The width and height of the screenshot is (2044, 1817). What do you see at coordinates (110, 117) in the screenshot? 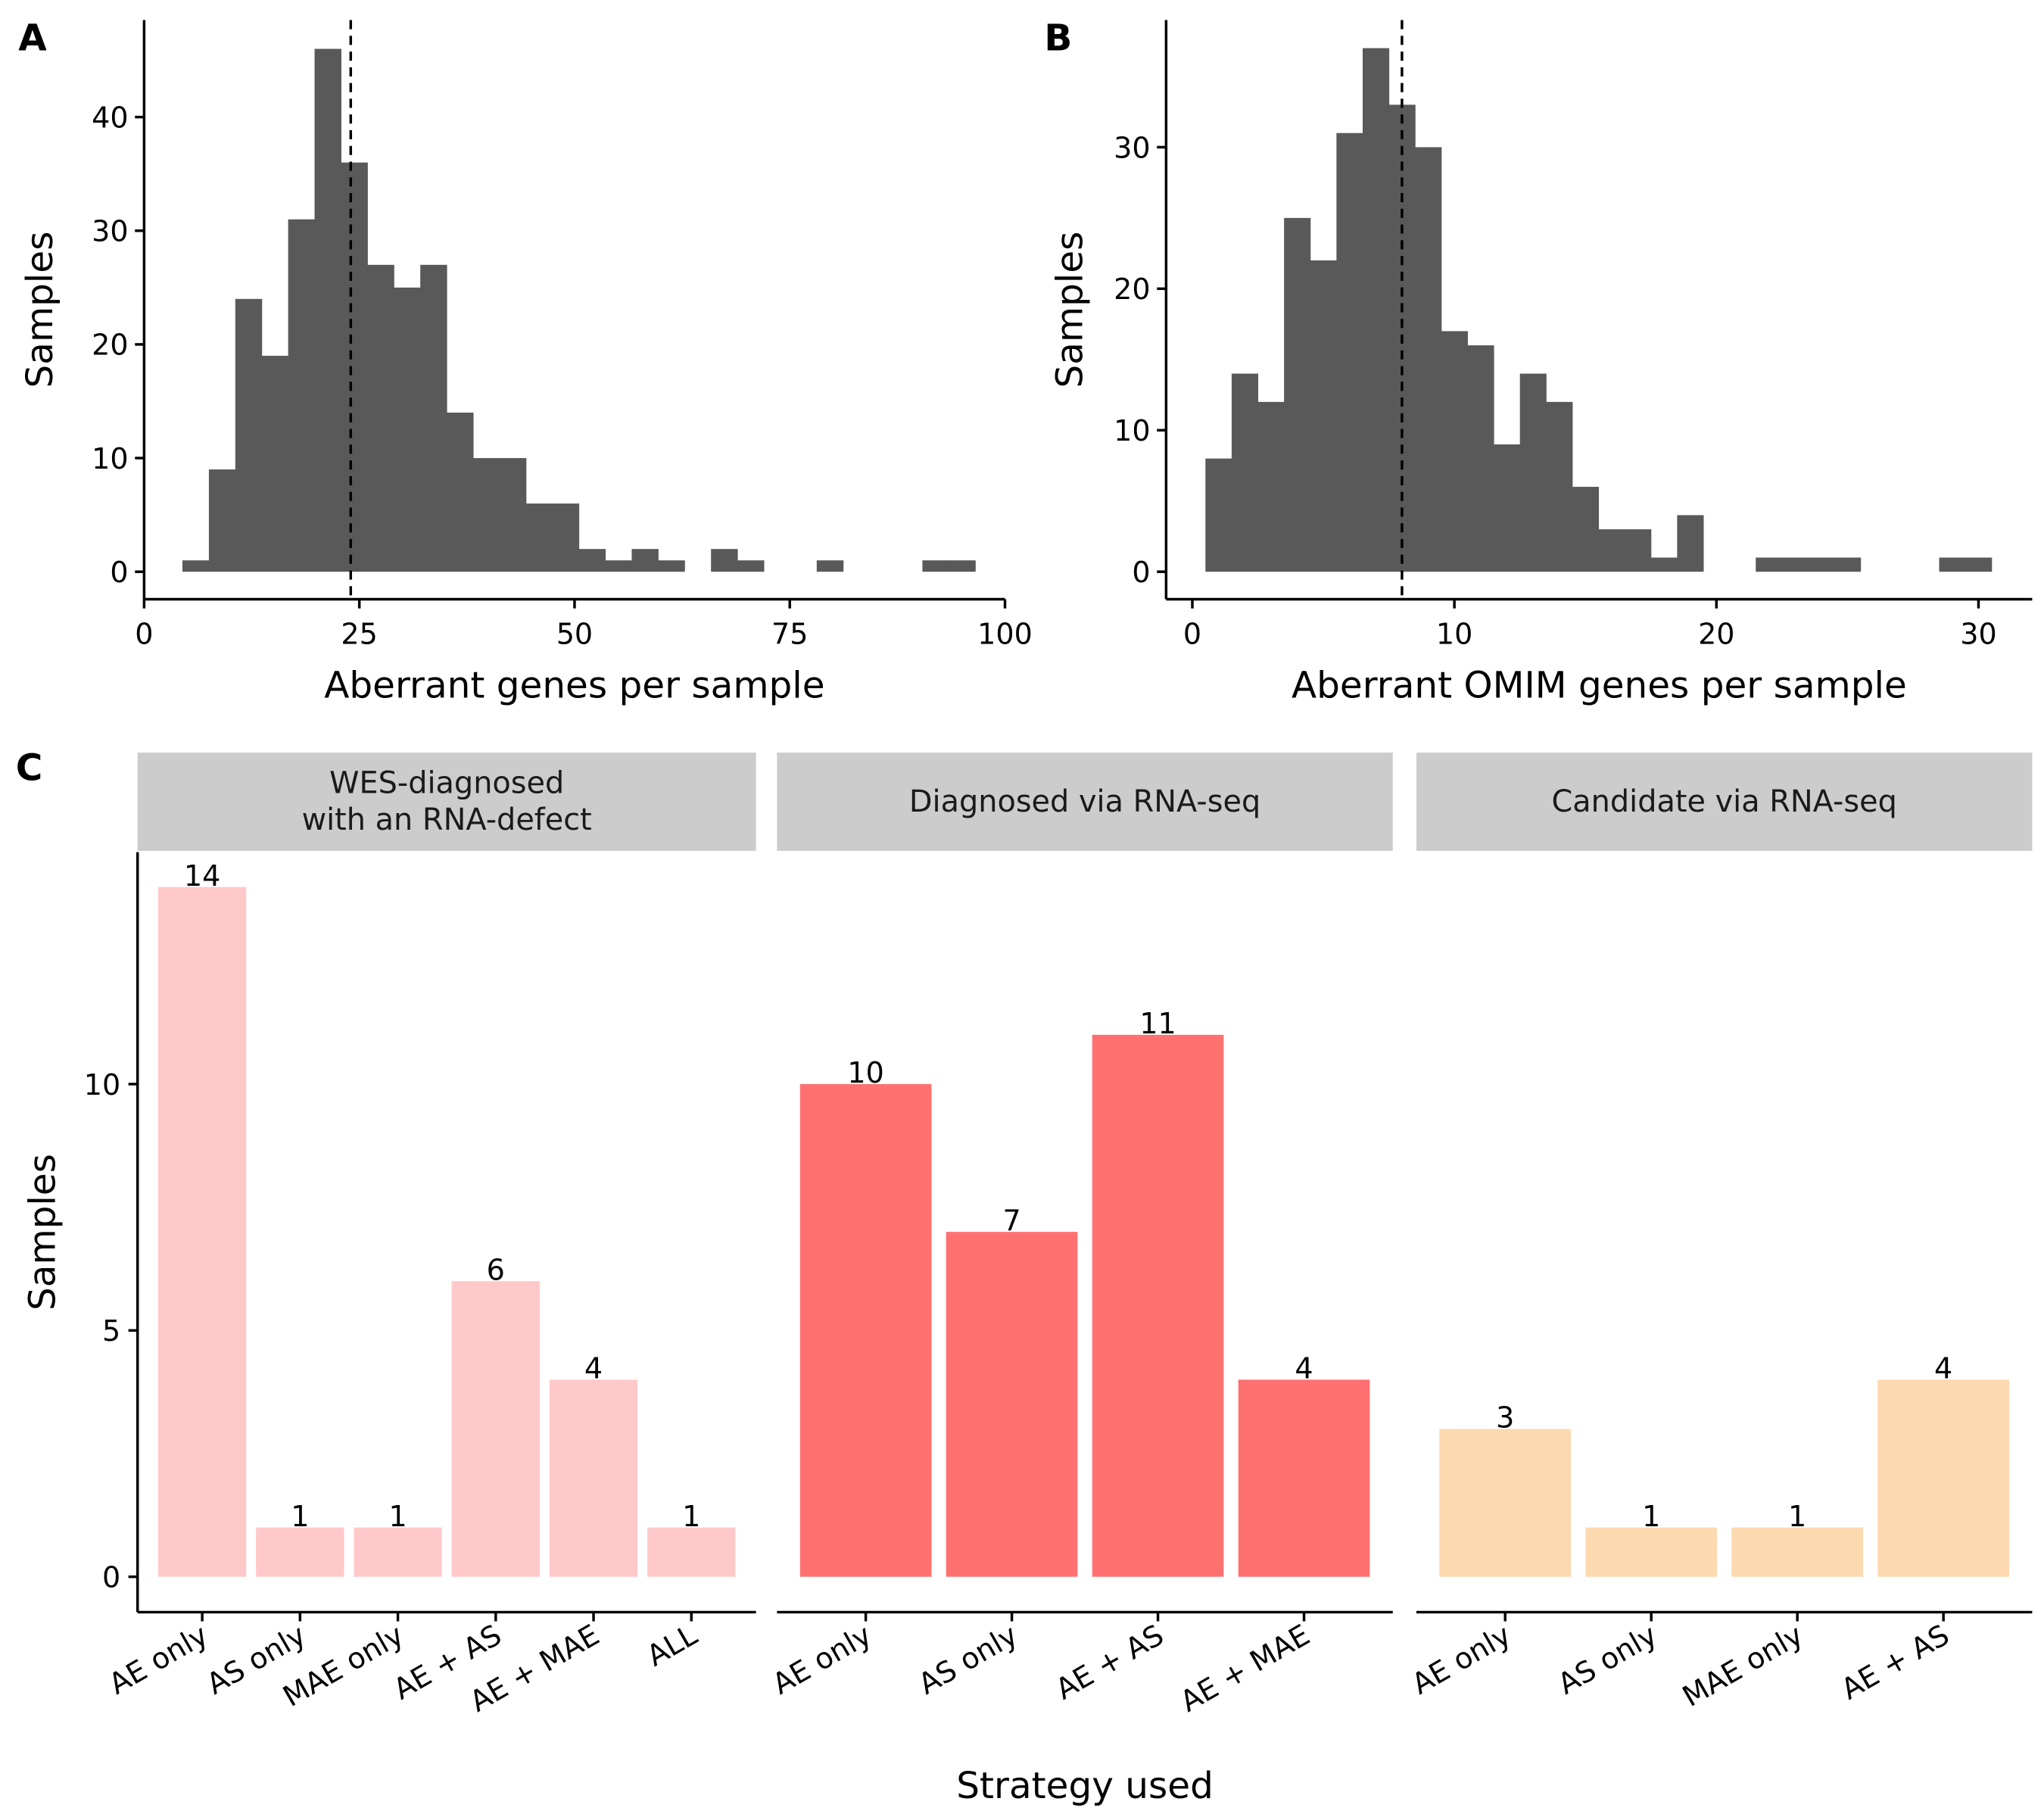
I see `y-tick-label: 40` at bounding box center [110, 117].